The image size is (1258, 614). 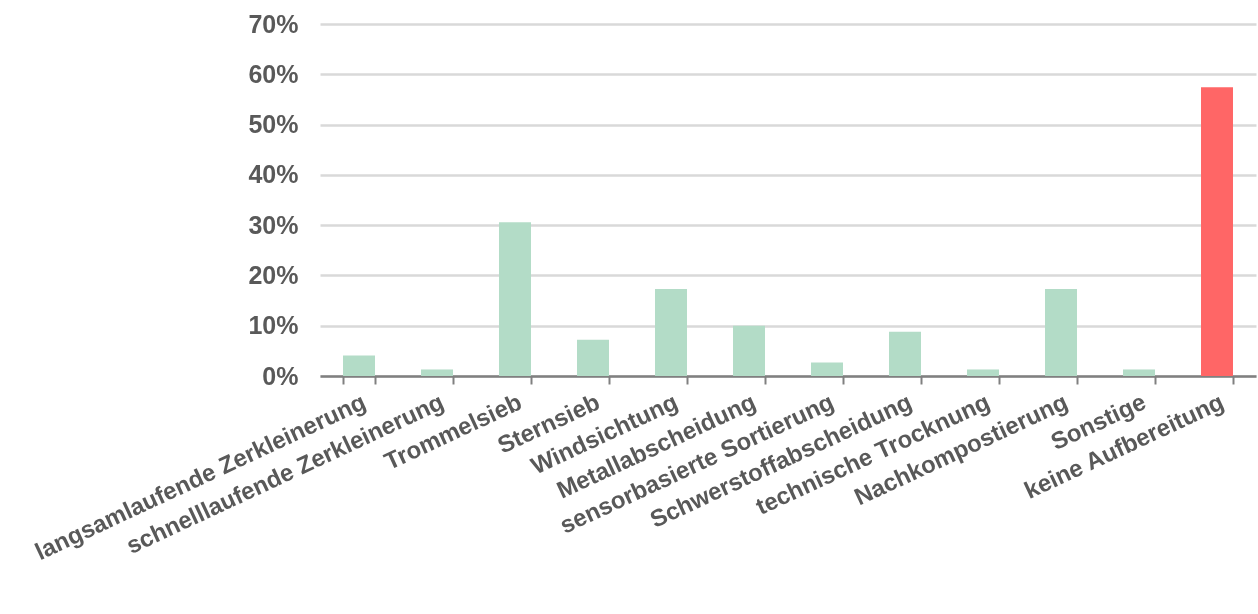 What do you see at coordinates (280, 375) in the screenshot?
I see `y-tick-label: 0%` at bounding box center [280, 375].